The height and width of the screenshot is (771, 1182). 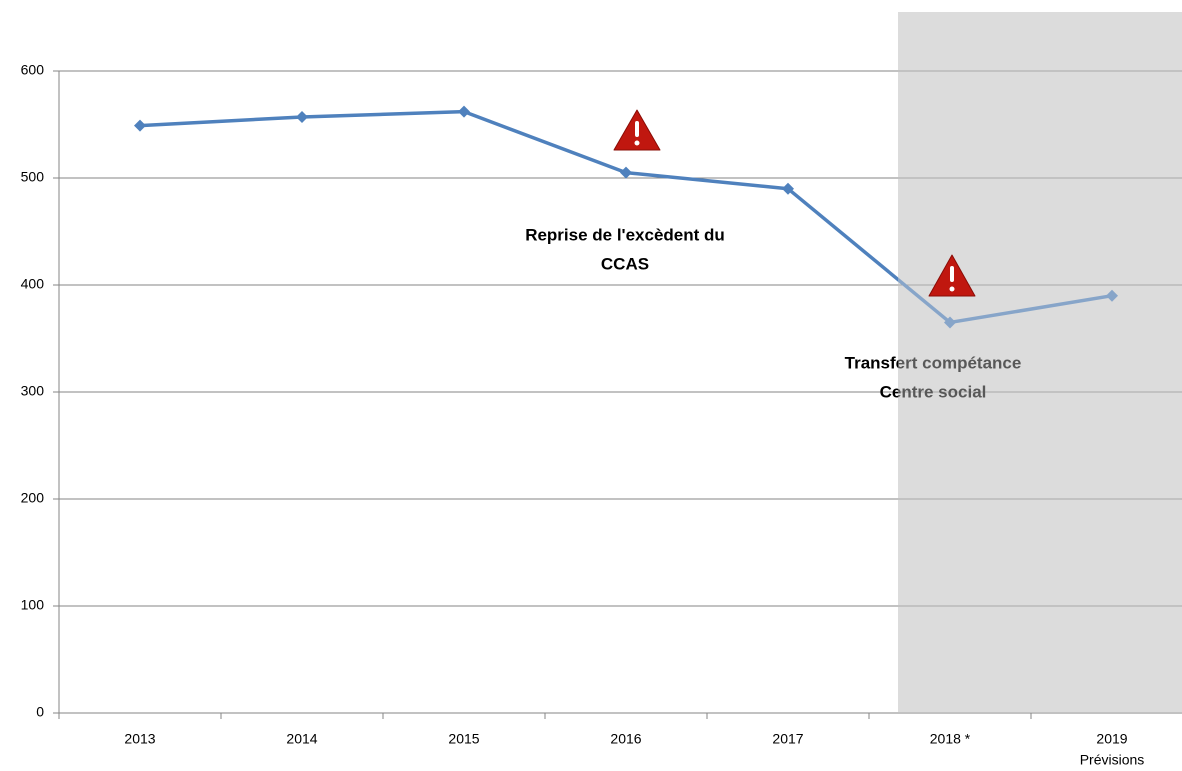 I want to click on y-tick-label: 0, so click(x=40, y=712).